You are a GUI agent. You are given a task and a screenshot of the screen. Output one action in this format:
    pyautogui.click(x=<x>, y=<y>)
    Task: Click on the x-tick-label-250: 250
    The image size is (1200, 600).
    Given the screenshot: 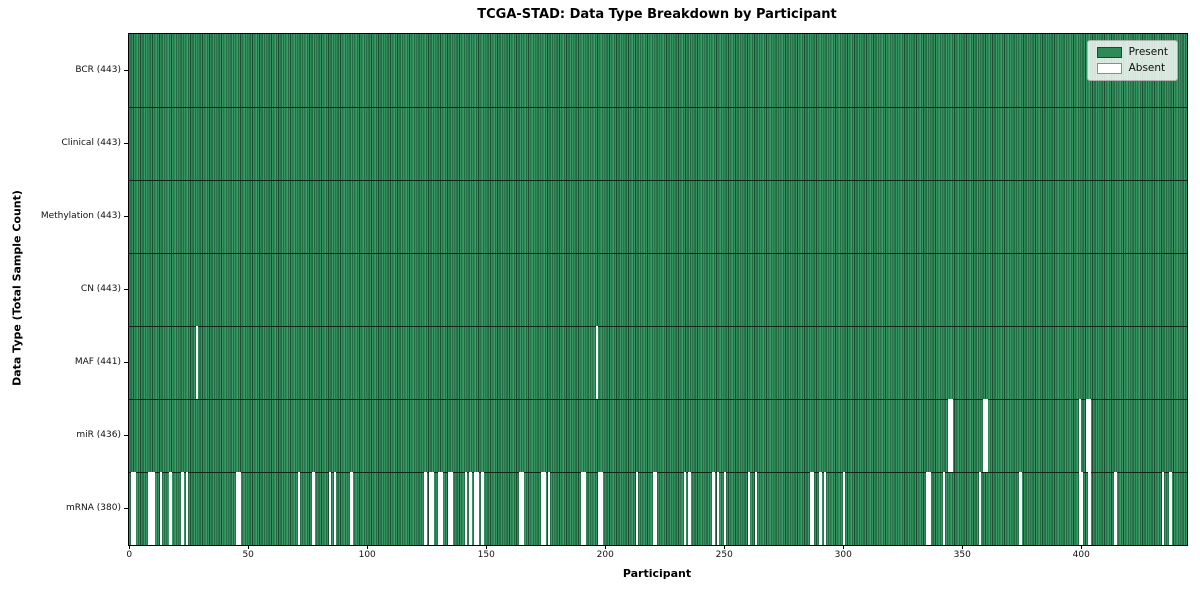 What is the action you would take?
    pyautogui.click(x=724, y=555)
    